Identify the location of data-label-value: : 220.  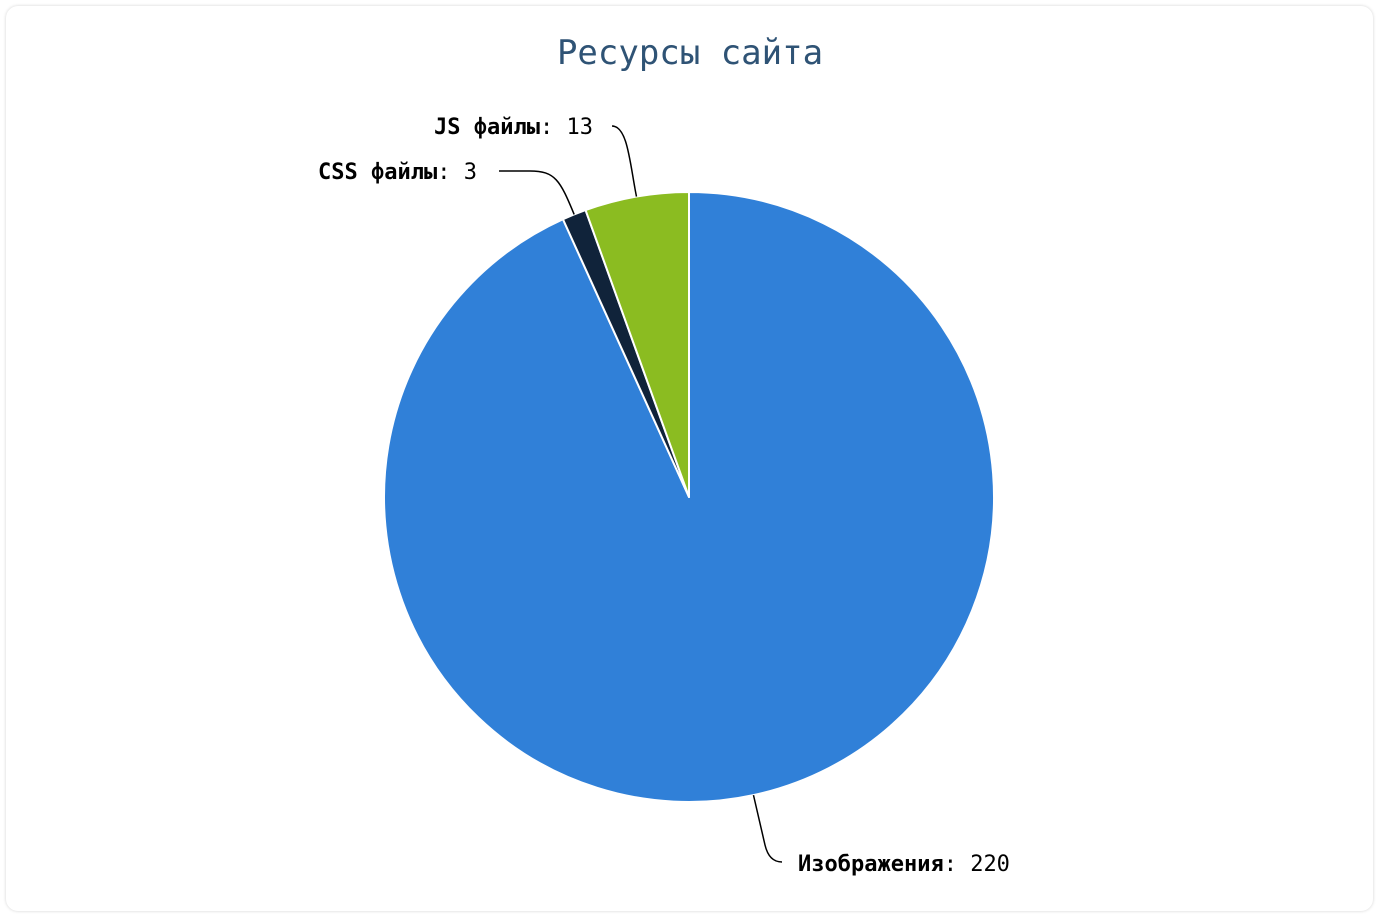
(977, 864).